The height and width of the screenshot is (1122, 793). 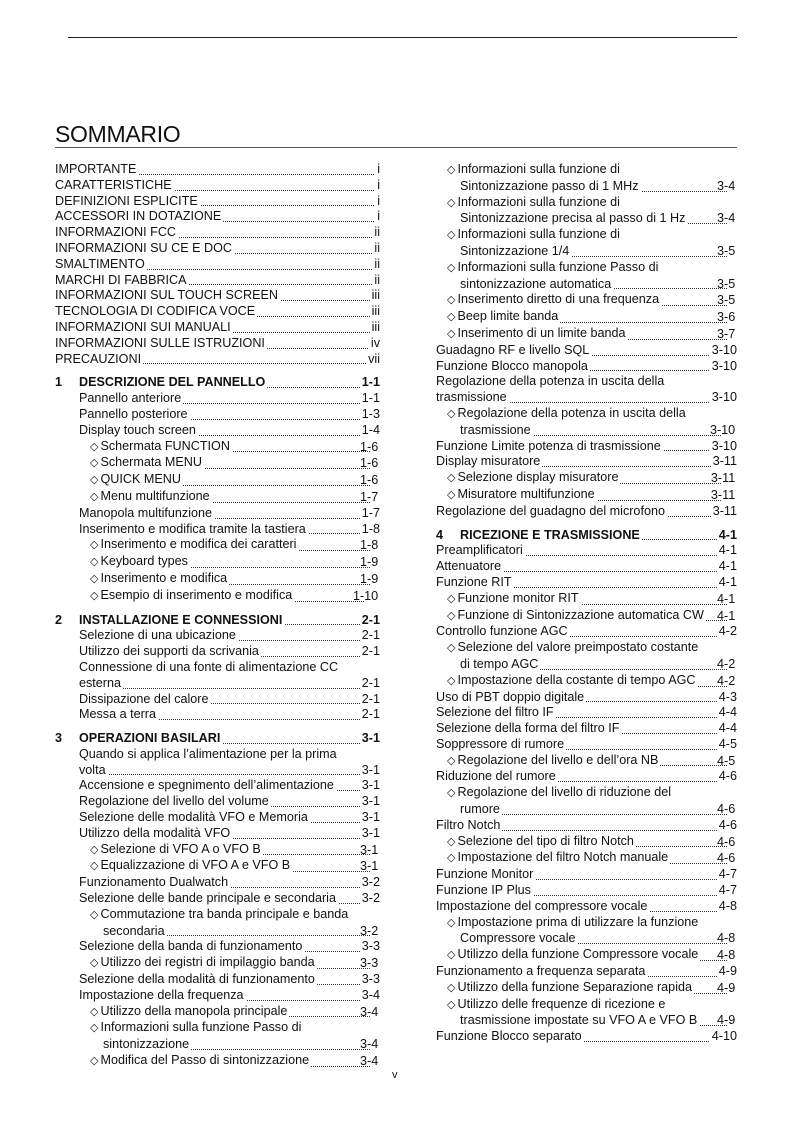 What do you see at coordinates (229, 715) in the screenshot?
I see `toc-entry: Messa a terra 2-1` at bounding box center [229, 715].